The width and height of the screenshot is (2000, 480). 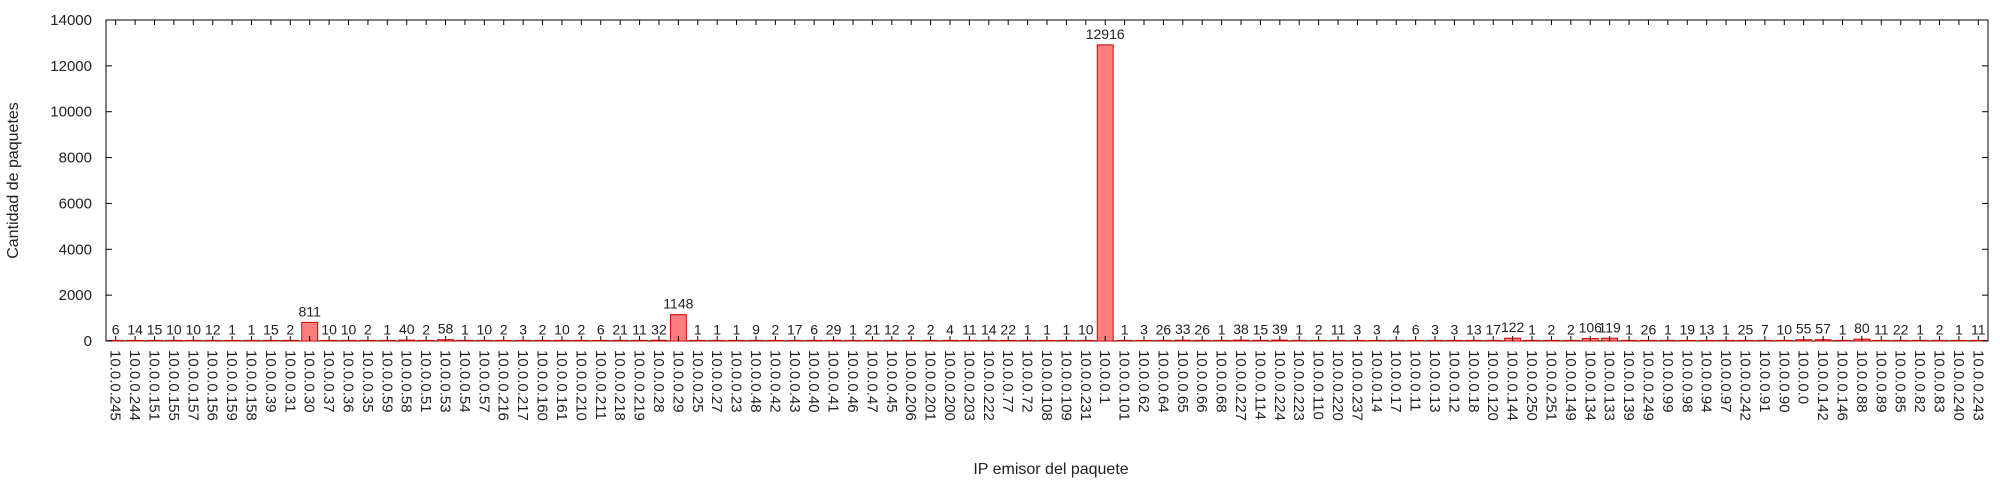 I want to click on x-tick-label: 10.0.0.133, so click(x=1609, y=385).